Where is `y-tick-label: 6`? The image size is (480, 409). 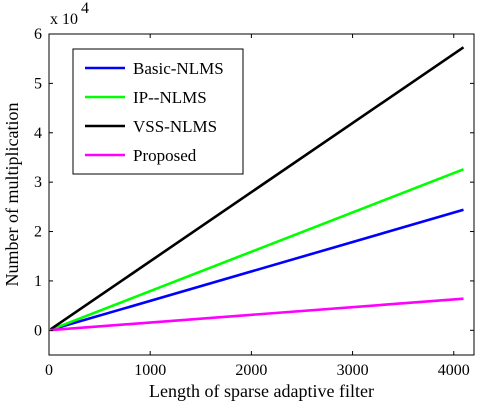 y-tick-label: 6 is located at coordinates (38, 34).